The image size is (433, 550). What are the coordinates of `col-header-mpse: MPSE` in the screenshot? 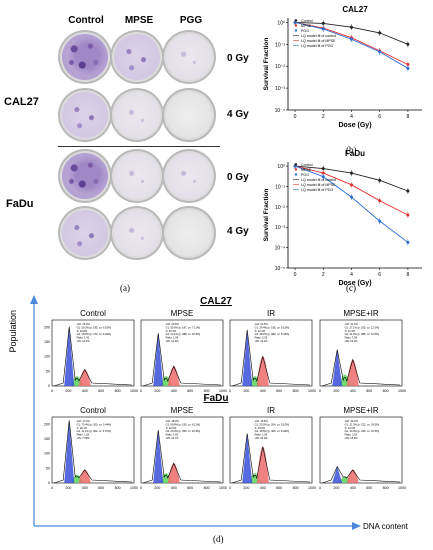 It's located at (139, 20).